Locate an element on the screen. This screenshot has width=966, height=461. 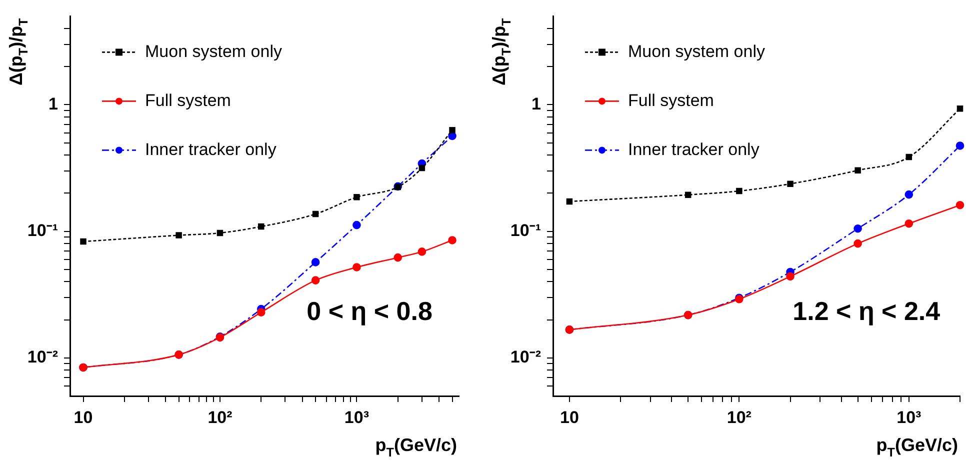
annotation: 1.2 < η < 2.4 is located at coordinates (866, 311).